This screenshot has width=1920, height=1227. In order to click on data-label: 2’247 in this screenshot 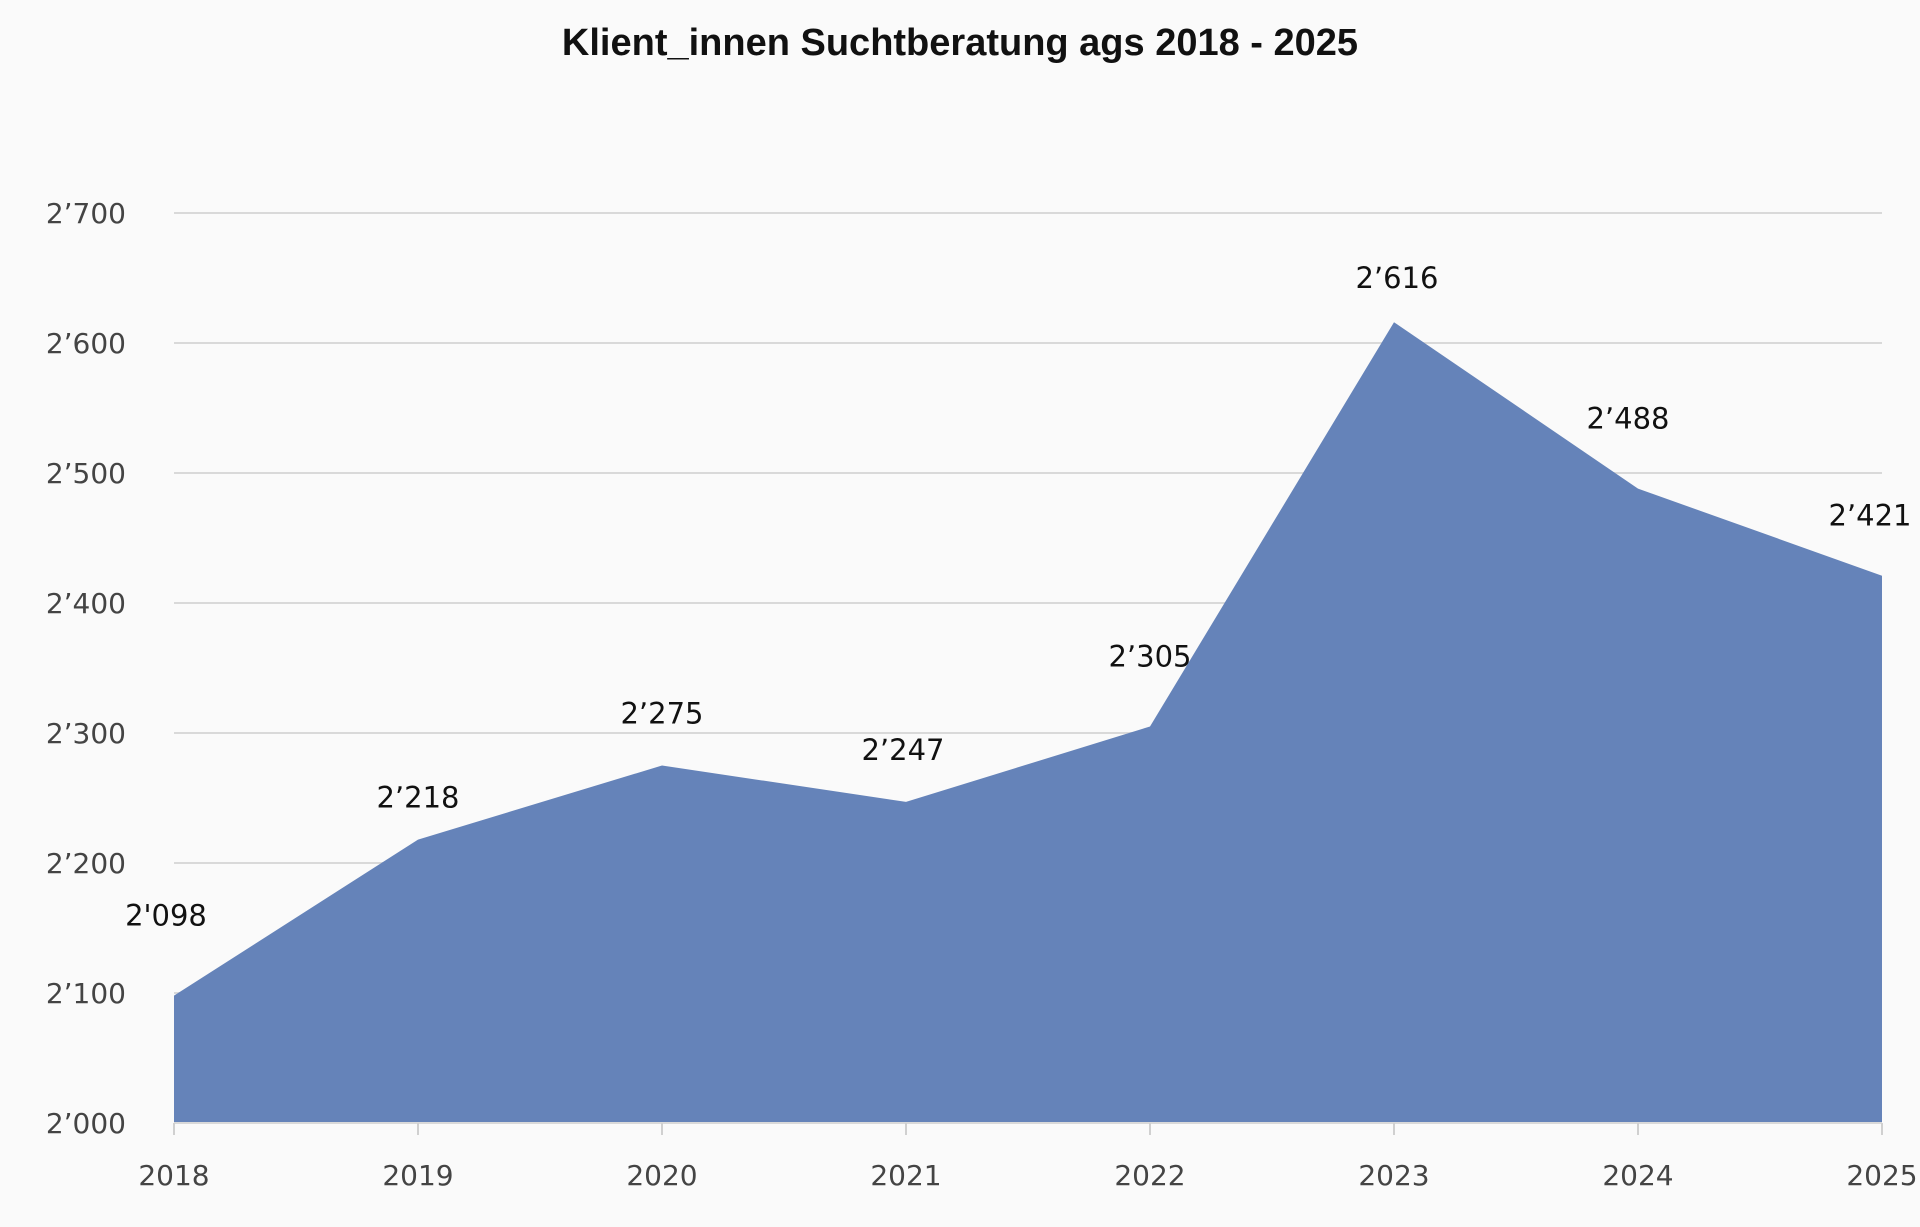, I will do `click(902, 750)`.